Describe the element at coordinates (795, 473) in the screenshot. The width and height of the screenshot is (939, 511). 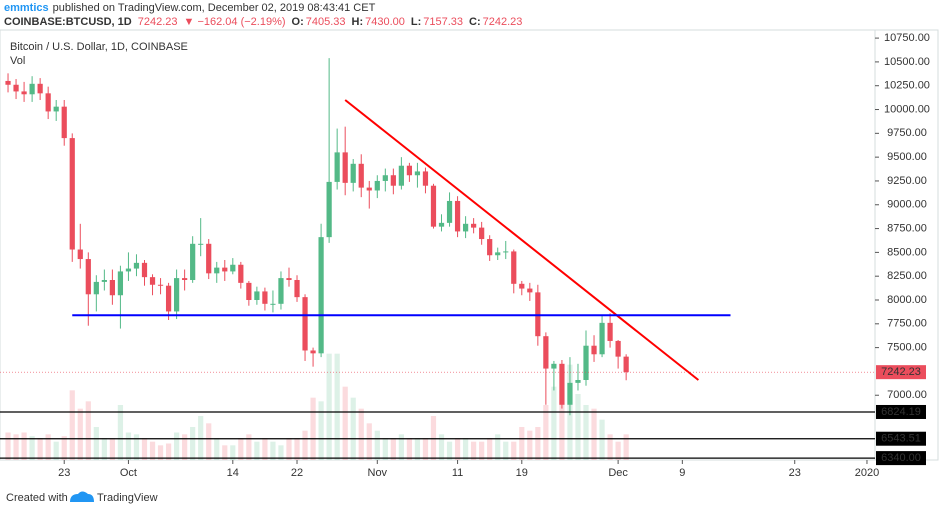
I see `x-tick-label: 23` at that location.